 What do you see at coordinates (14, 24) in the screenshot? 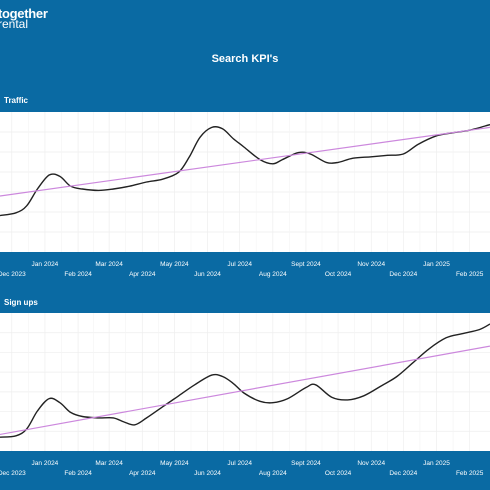
I see `brand-line-2: rental` at bounding box center [14, 24].